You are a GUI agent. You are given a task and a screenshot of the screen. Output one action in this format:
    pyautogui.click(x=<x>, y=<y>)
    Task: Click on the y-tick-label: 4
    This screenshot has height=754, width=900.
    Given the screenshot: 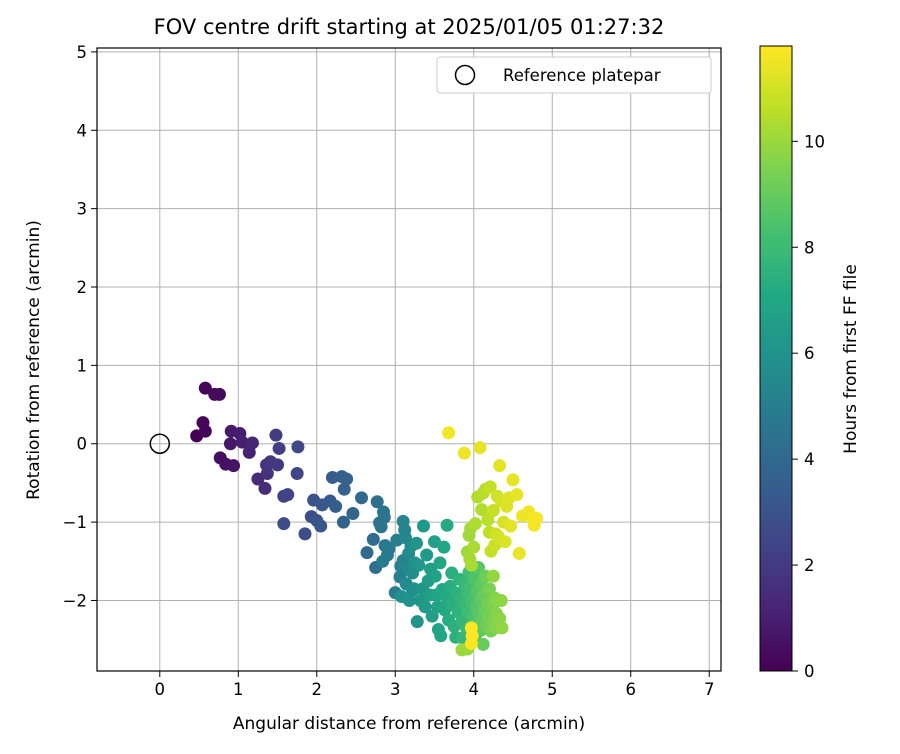 What is the action you would take?
    pyautogui.click(x=82, y=130)
    